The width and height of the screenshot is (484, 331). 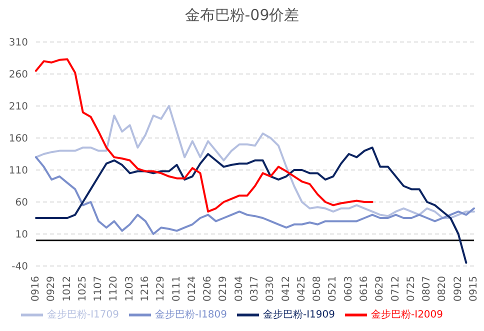 I want to click on x-tick-label: 0712, so click(x=396, y=289).